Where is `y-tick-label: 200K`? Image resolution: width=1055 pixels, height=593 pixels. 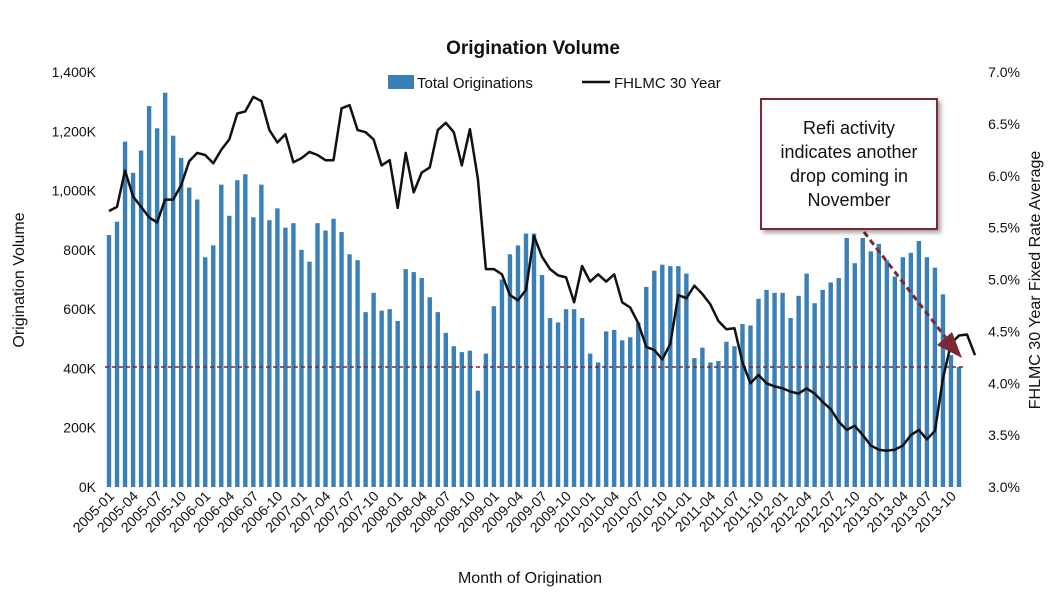 y-tick-label: 200K is located at coordinates (79, 428).